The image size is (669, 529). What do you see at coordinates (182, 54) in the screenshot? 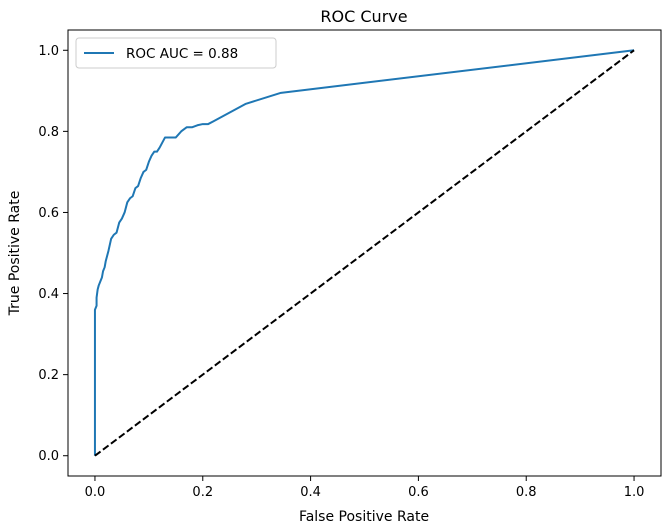
I see `legend-label: ROC AUC = 0.88` at bounding box center [182, 54].